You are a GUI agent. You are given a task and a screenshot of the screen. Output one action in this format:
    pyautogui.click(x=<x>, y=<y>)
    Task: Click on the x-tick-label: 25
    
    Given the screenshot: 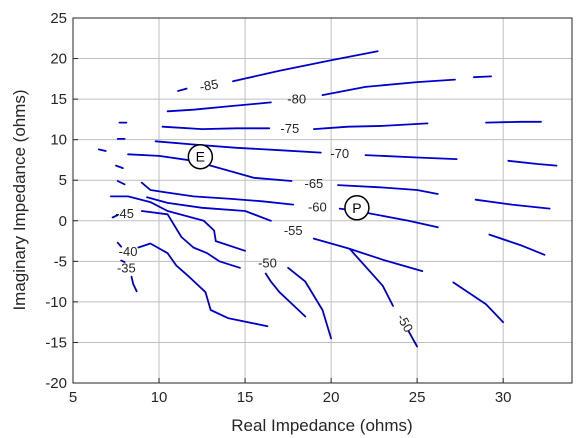 What is the action you would take?
    pyautogui.click(x=417, y=397)
    